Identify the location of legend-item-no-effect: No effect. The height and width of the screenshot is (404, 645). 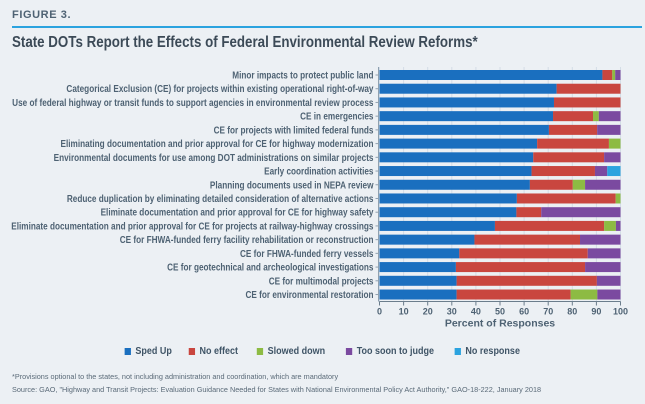
(213, 351).